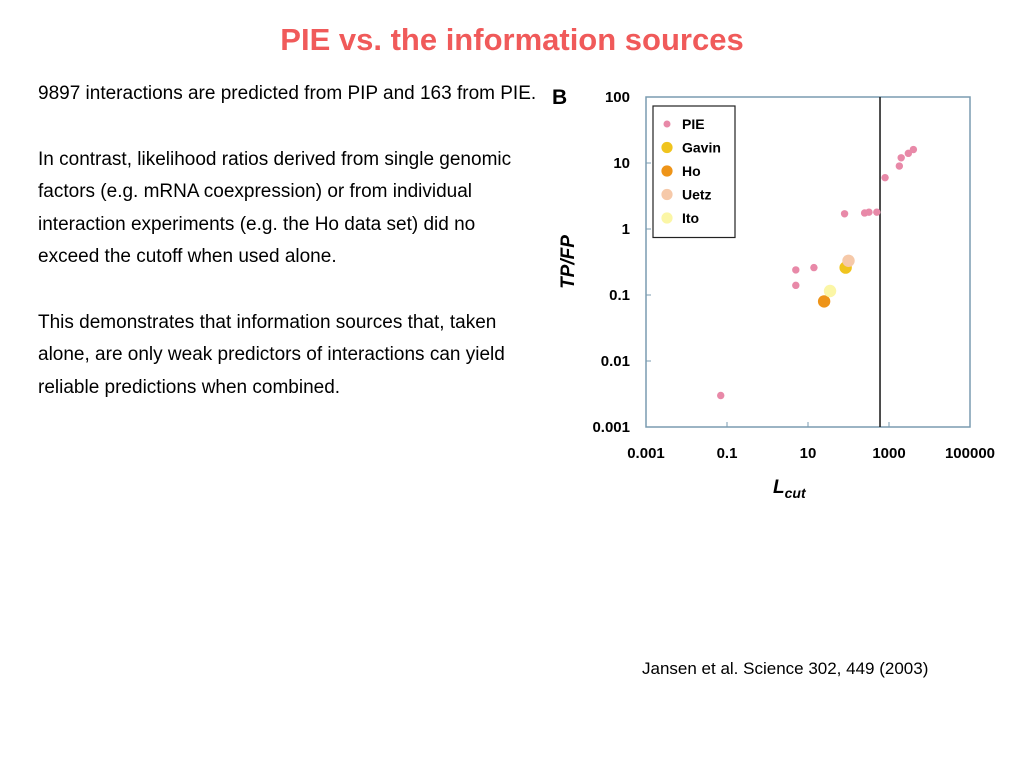 Image resolution: width=1024 pixels, height=768 pixels. I want to click on x-tick-label: 0.001, so click(646, 453).